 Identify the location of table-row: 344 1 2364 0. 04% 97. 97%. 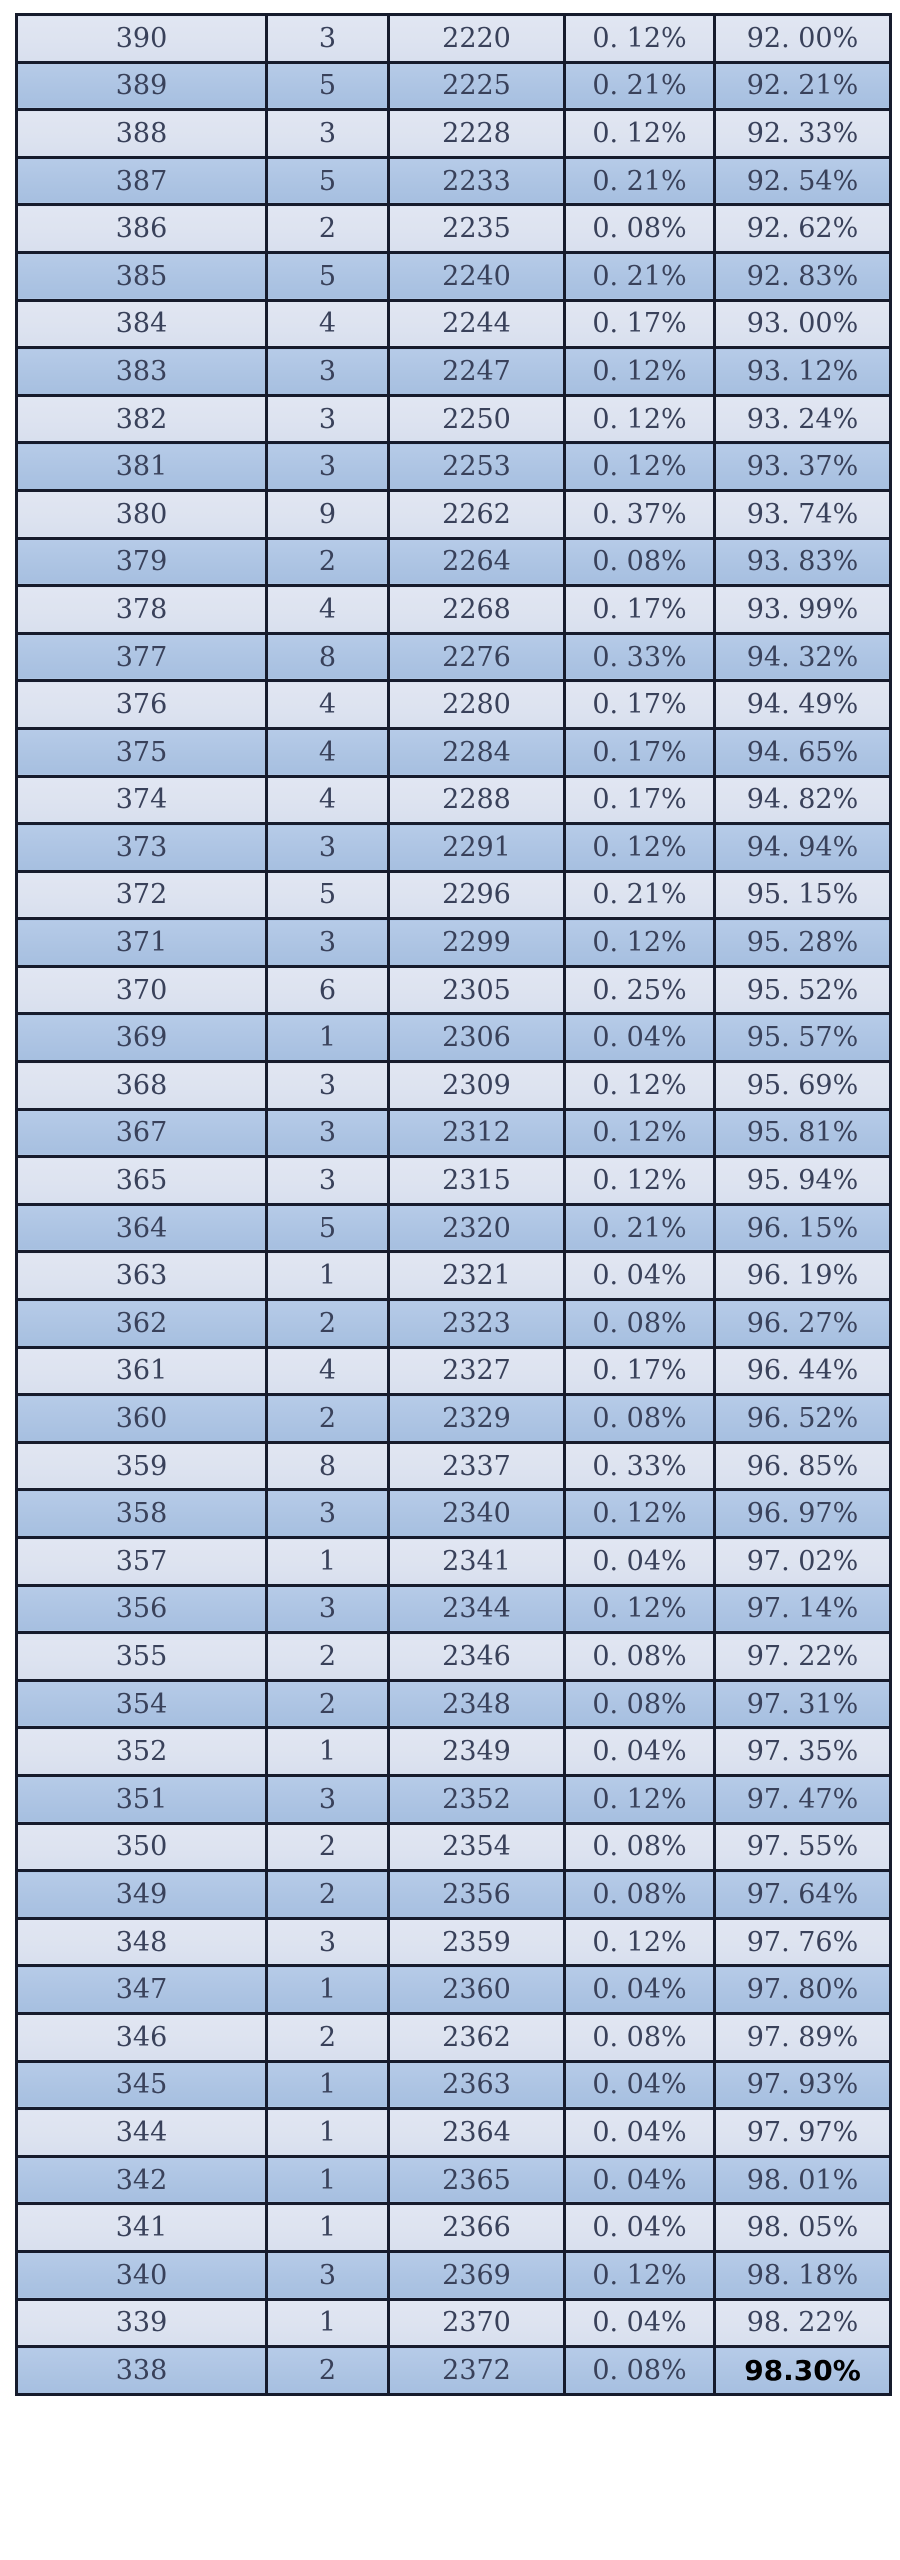
(453, 2132).